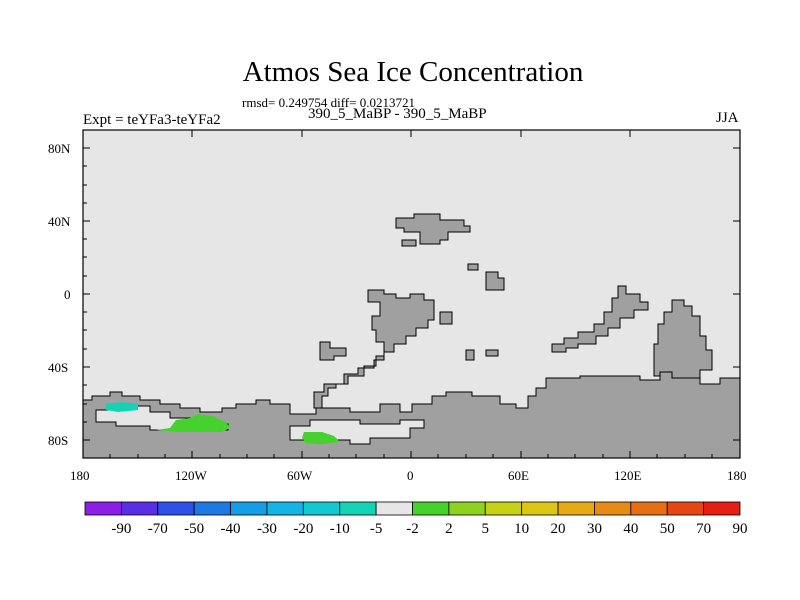 The width and height of the screenshot is (800, 600). I want to click on land-east-peninsula, so click(600, 319).